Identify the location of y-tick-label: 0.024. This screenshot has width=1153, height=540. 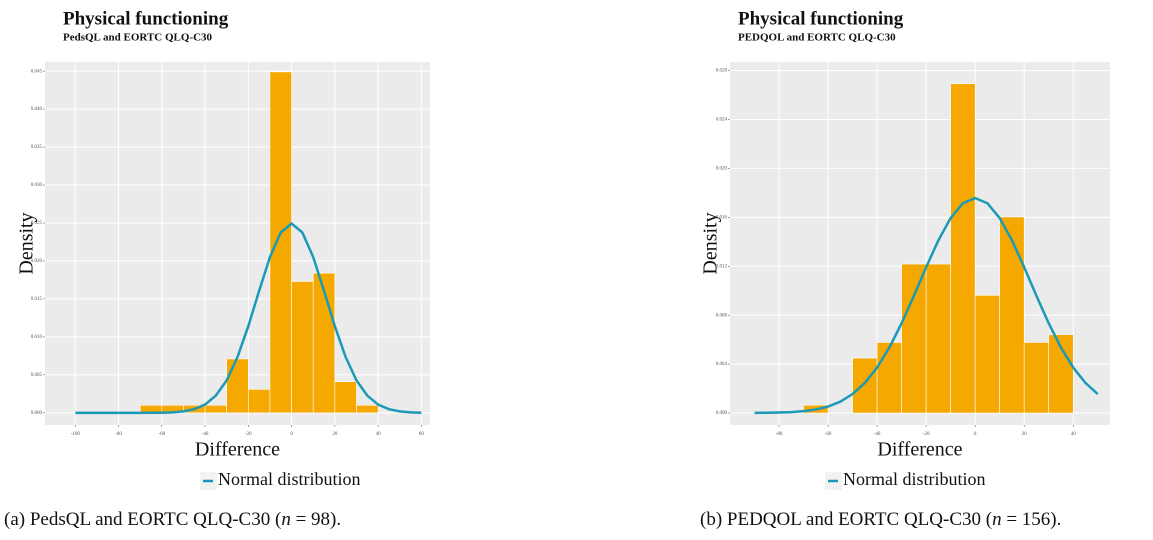
(722, 120).